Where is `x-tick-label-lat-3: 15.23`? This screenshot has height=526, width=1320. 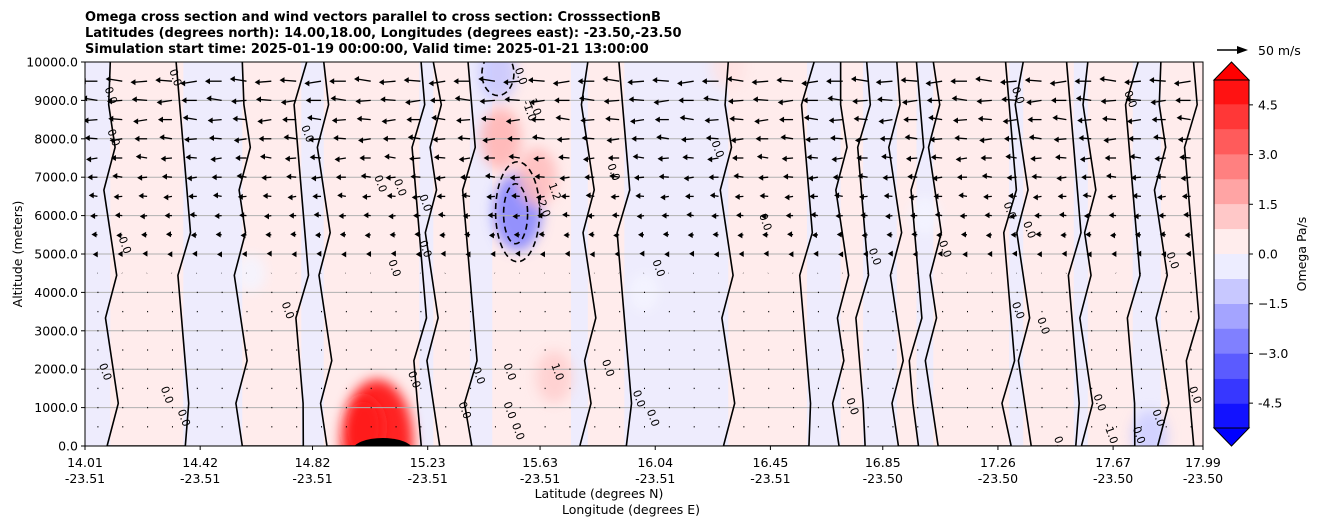 x-tick-label-lat-3: 15.23 is located at coordinates (428, 462).